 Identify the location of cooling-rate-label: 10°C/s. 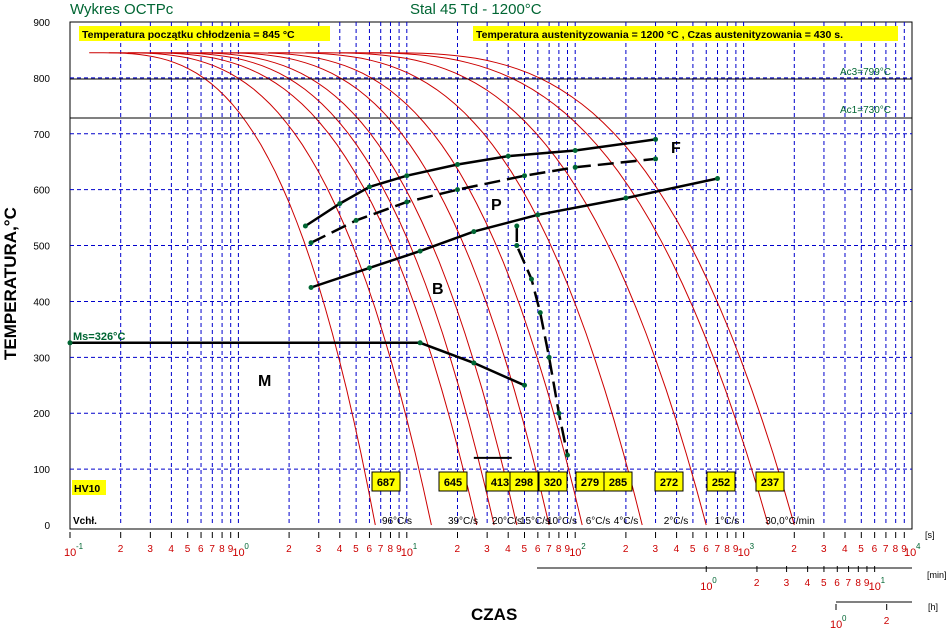
(562, 521).